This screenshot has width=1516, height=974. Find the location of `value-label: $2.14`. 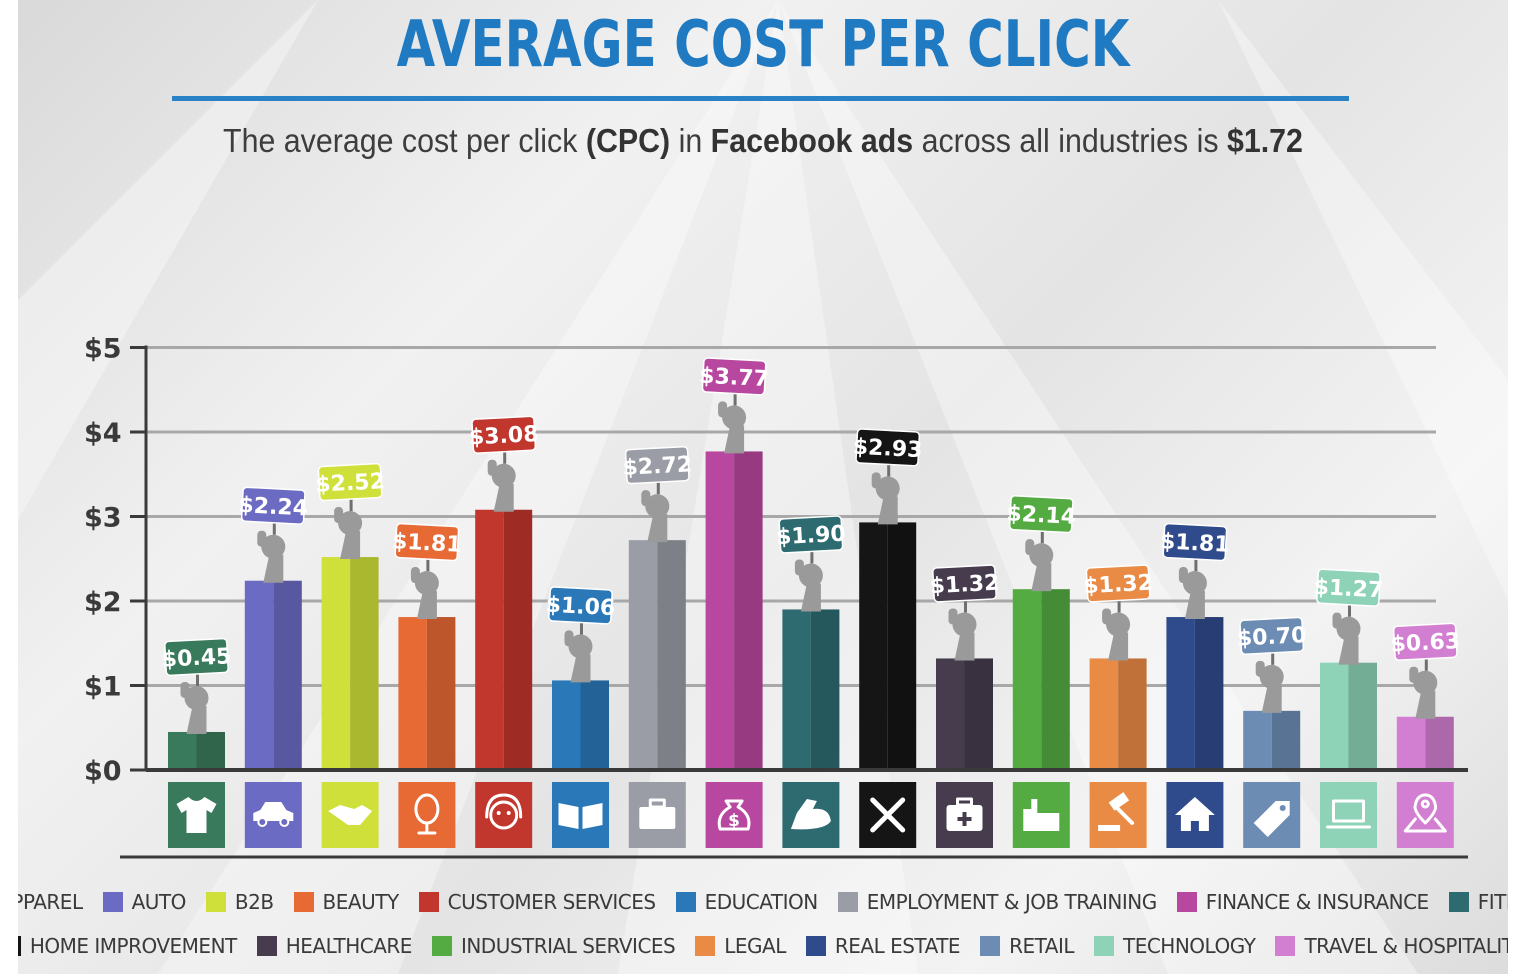

value-label: $2.14 is located at coordinates (1041, 515).